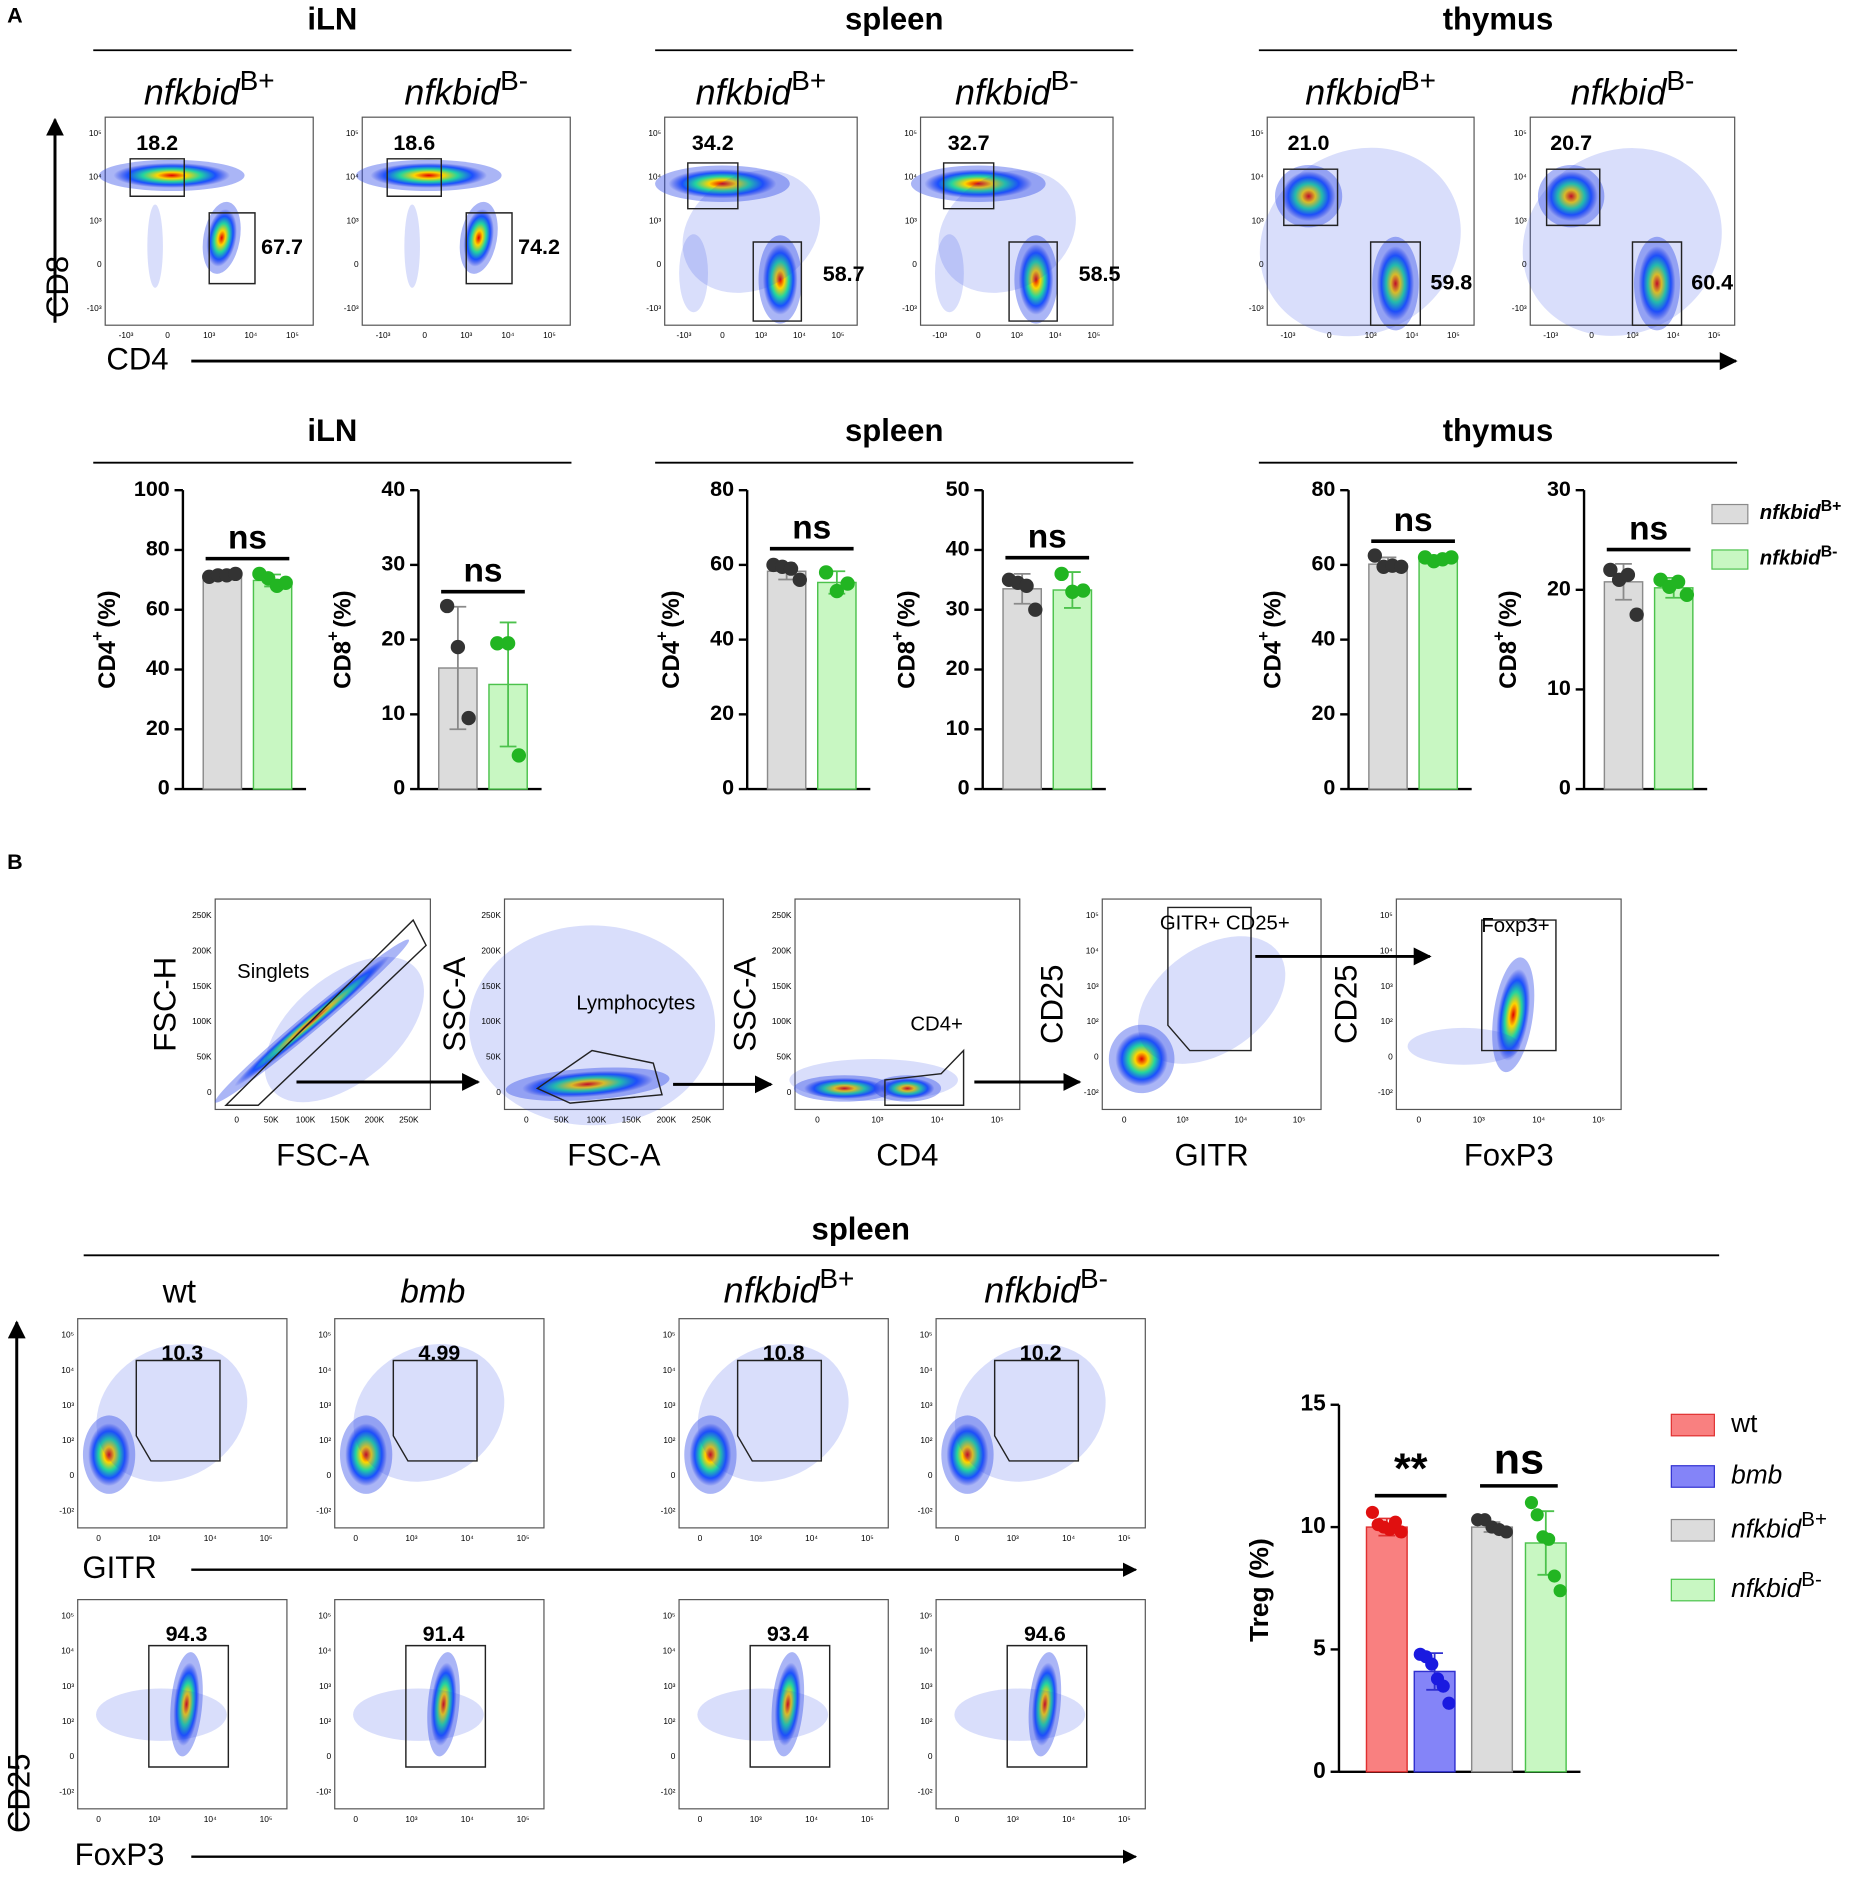  What do you see at coordinates (614, 1154) in the screenshot?
I see `axis-label: FSC-A` at bounding box center [614, 1154].